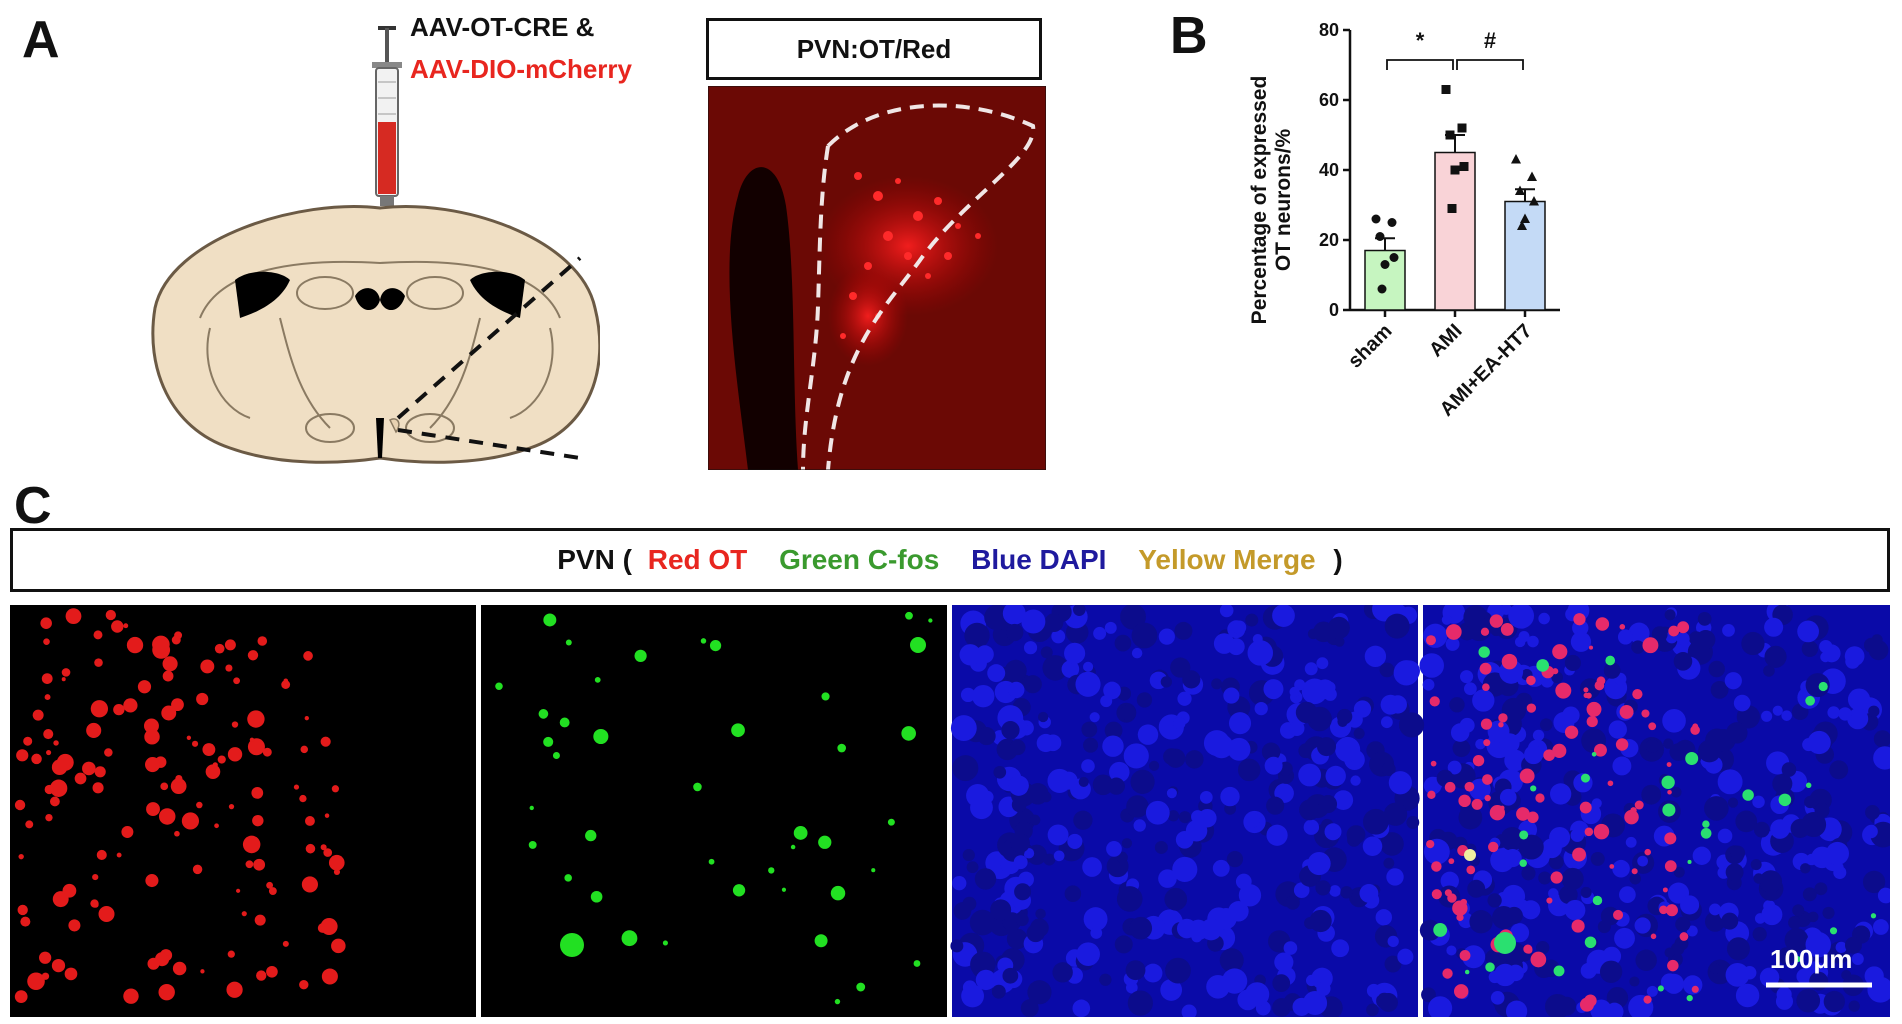 Image resolution: width=1902 pixels, height=1024 pixels. Describe the element at coordinates (1452, 208) in the screenshot. I see `data-point` at that location.